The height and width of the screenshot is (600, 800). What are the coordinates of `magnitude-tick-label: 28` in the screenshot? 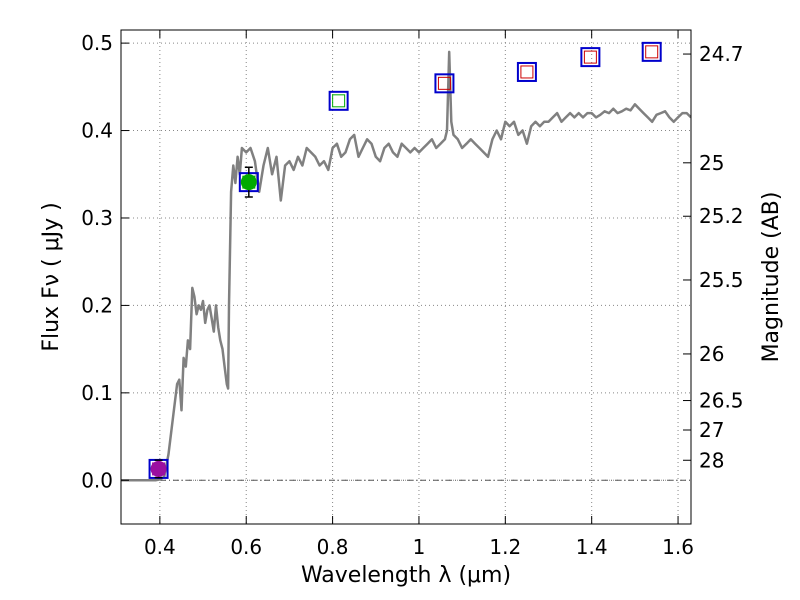 It's located at (711, 460).